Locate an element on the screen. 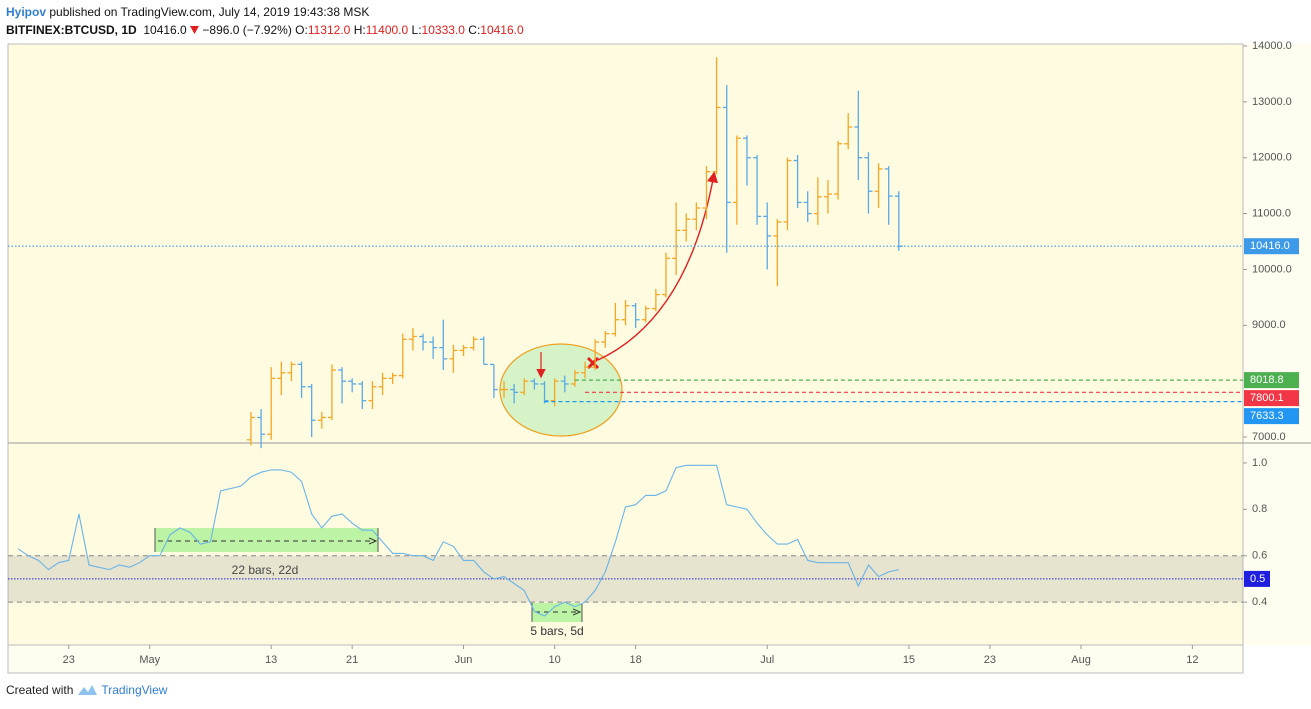 The width and height of the screenshot is (1311, 709). midline-badge is located at coordinates (1257, 578).